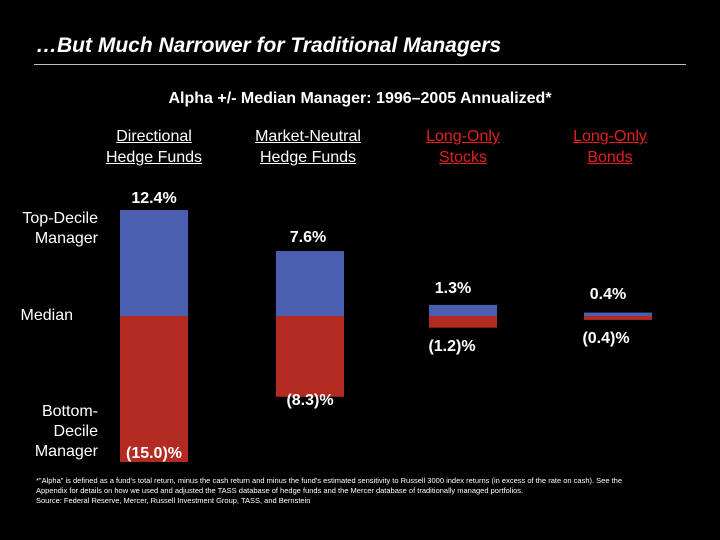 The height and width of the screenshot is (540, 720). Describe the element at coordinates (308, 147) in the screenshot. I see `category-label-market-neutral: Market-Neutral Hedge Funds` at that location.